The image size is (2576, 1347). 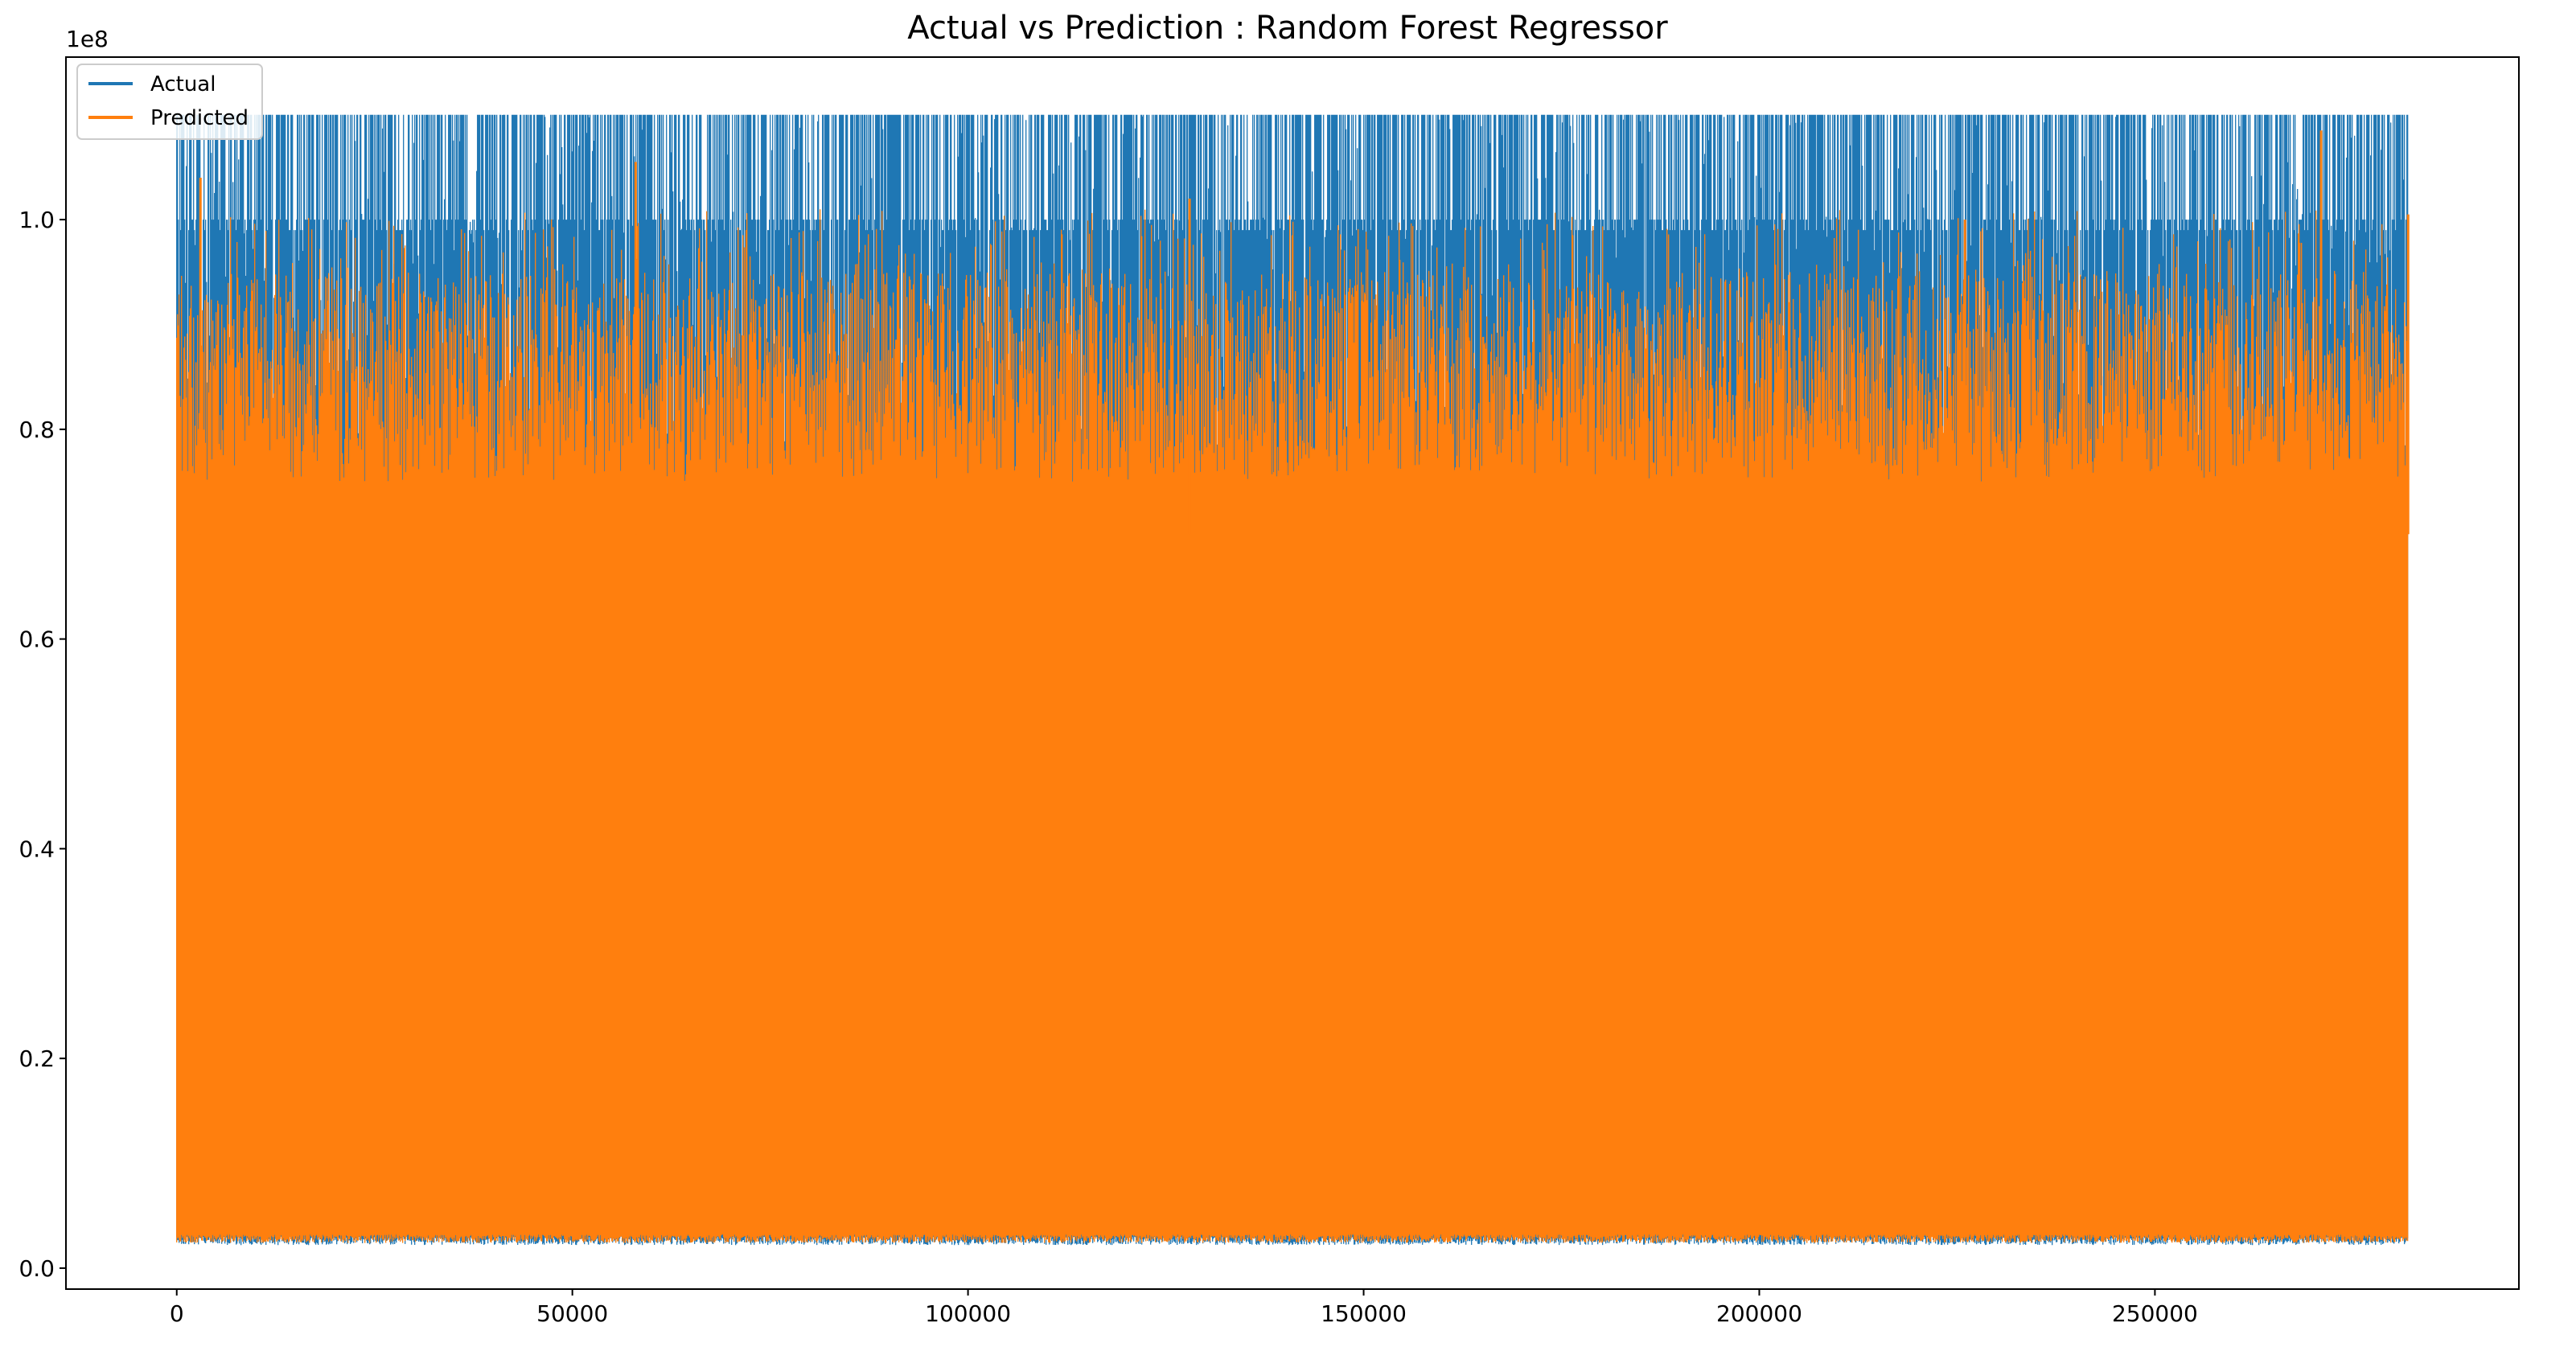 I want to click on y-tick-label: 0.8, so click(x=36, y=430).